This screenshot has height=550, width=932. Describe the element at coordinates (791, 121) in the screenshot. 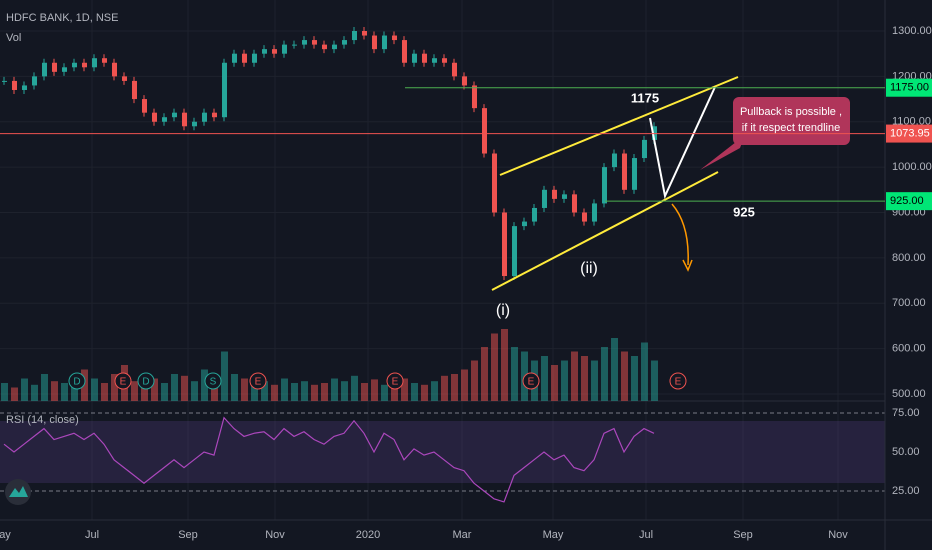

I see `callout-box` at that location.